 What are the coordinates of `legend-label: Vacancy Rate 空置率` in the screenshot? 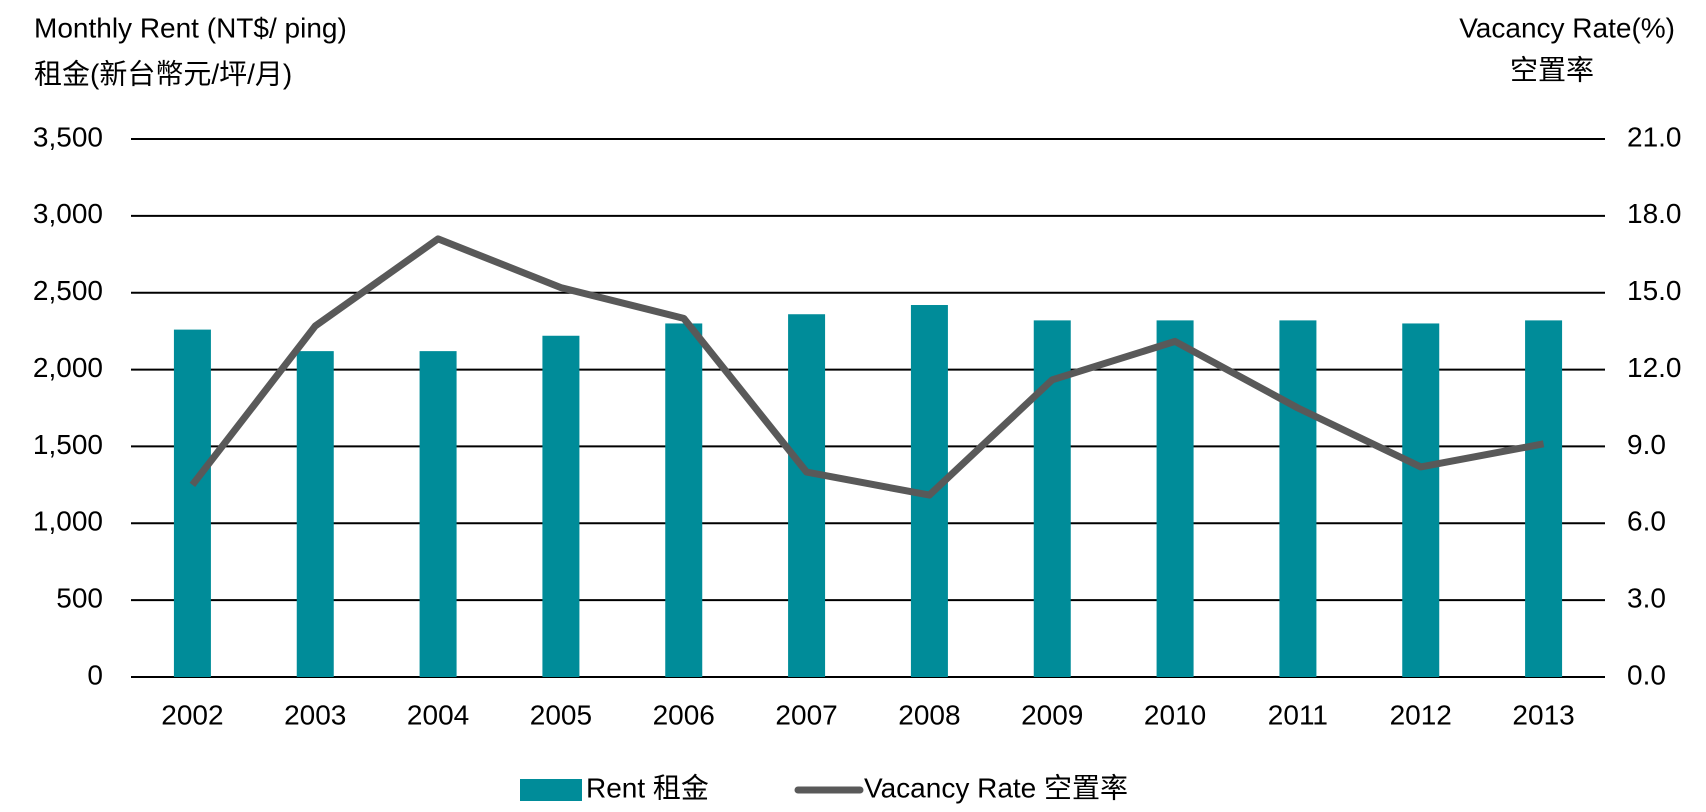 It's located at (996, 787).